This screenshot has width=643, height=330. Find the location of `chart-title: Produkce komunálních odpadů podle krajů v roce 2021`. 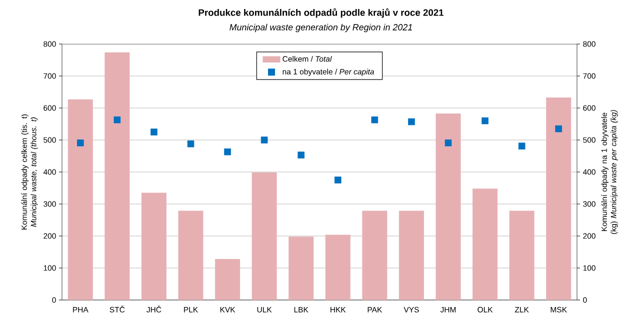

chart-title: Produkce komunálních odpadů podle krajů v roce 2021 is located at coordinates (321, 13).